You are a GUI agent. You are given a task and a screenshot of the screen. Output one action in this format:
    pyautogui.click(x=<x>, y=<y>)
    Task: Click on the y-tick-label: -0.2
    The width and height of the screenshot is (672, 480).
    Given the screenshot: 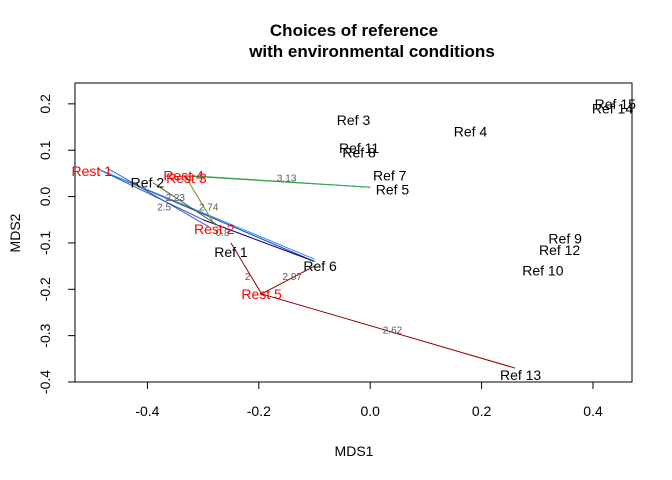 What is the action you would take?
    pyautogui.click(x=45, y=289)
    